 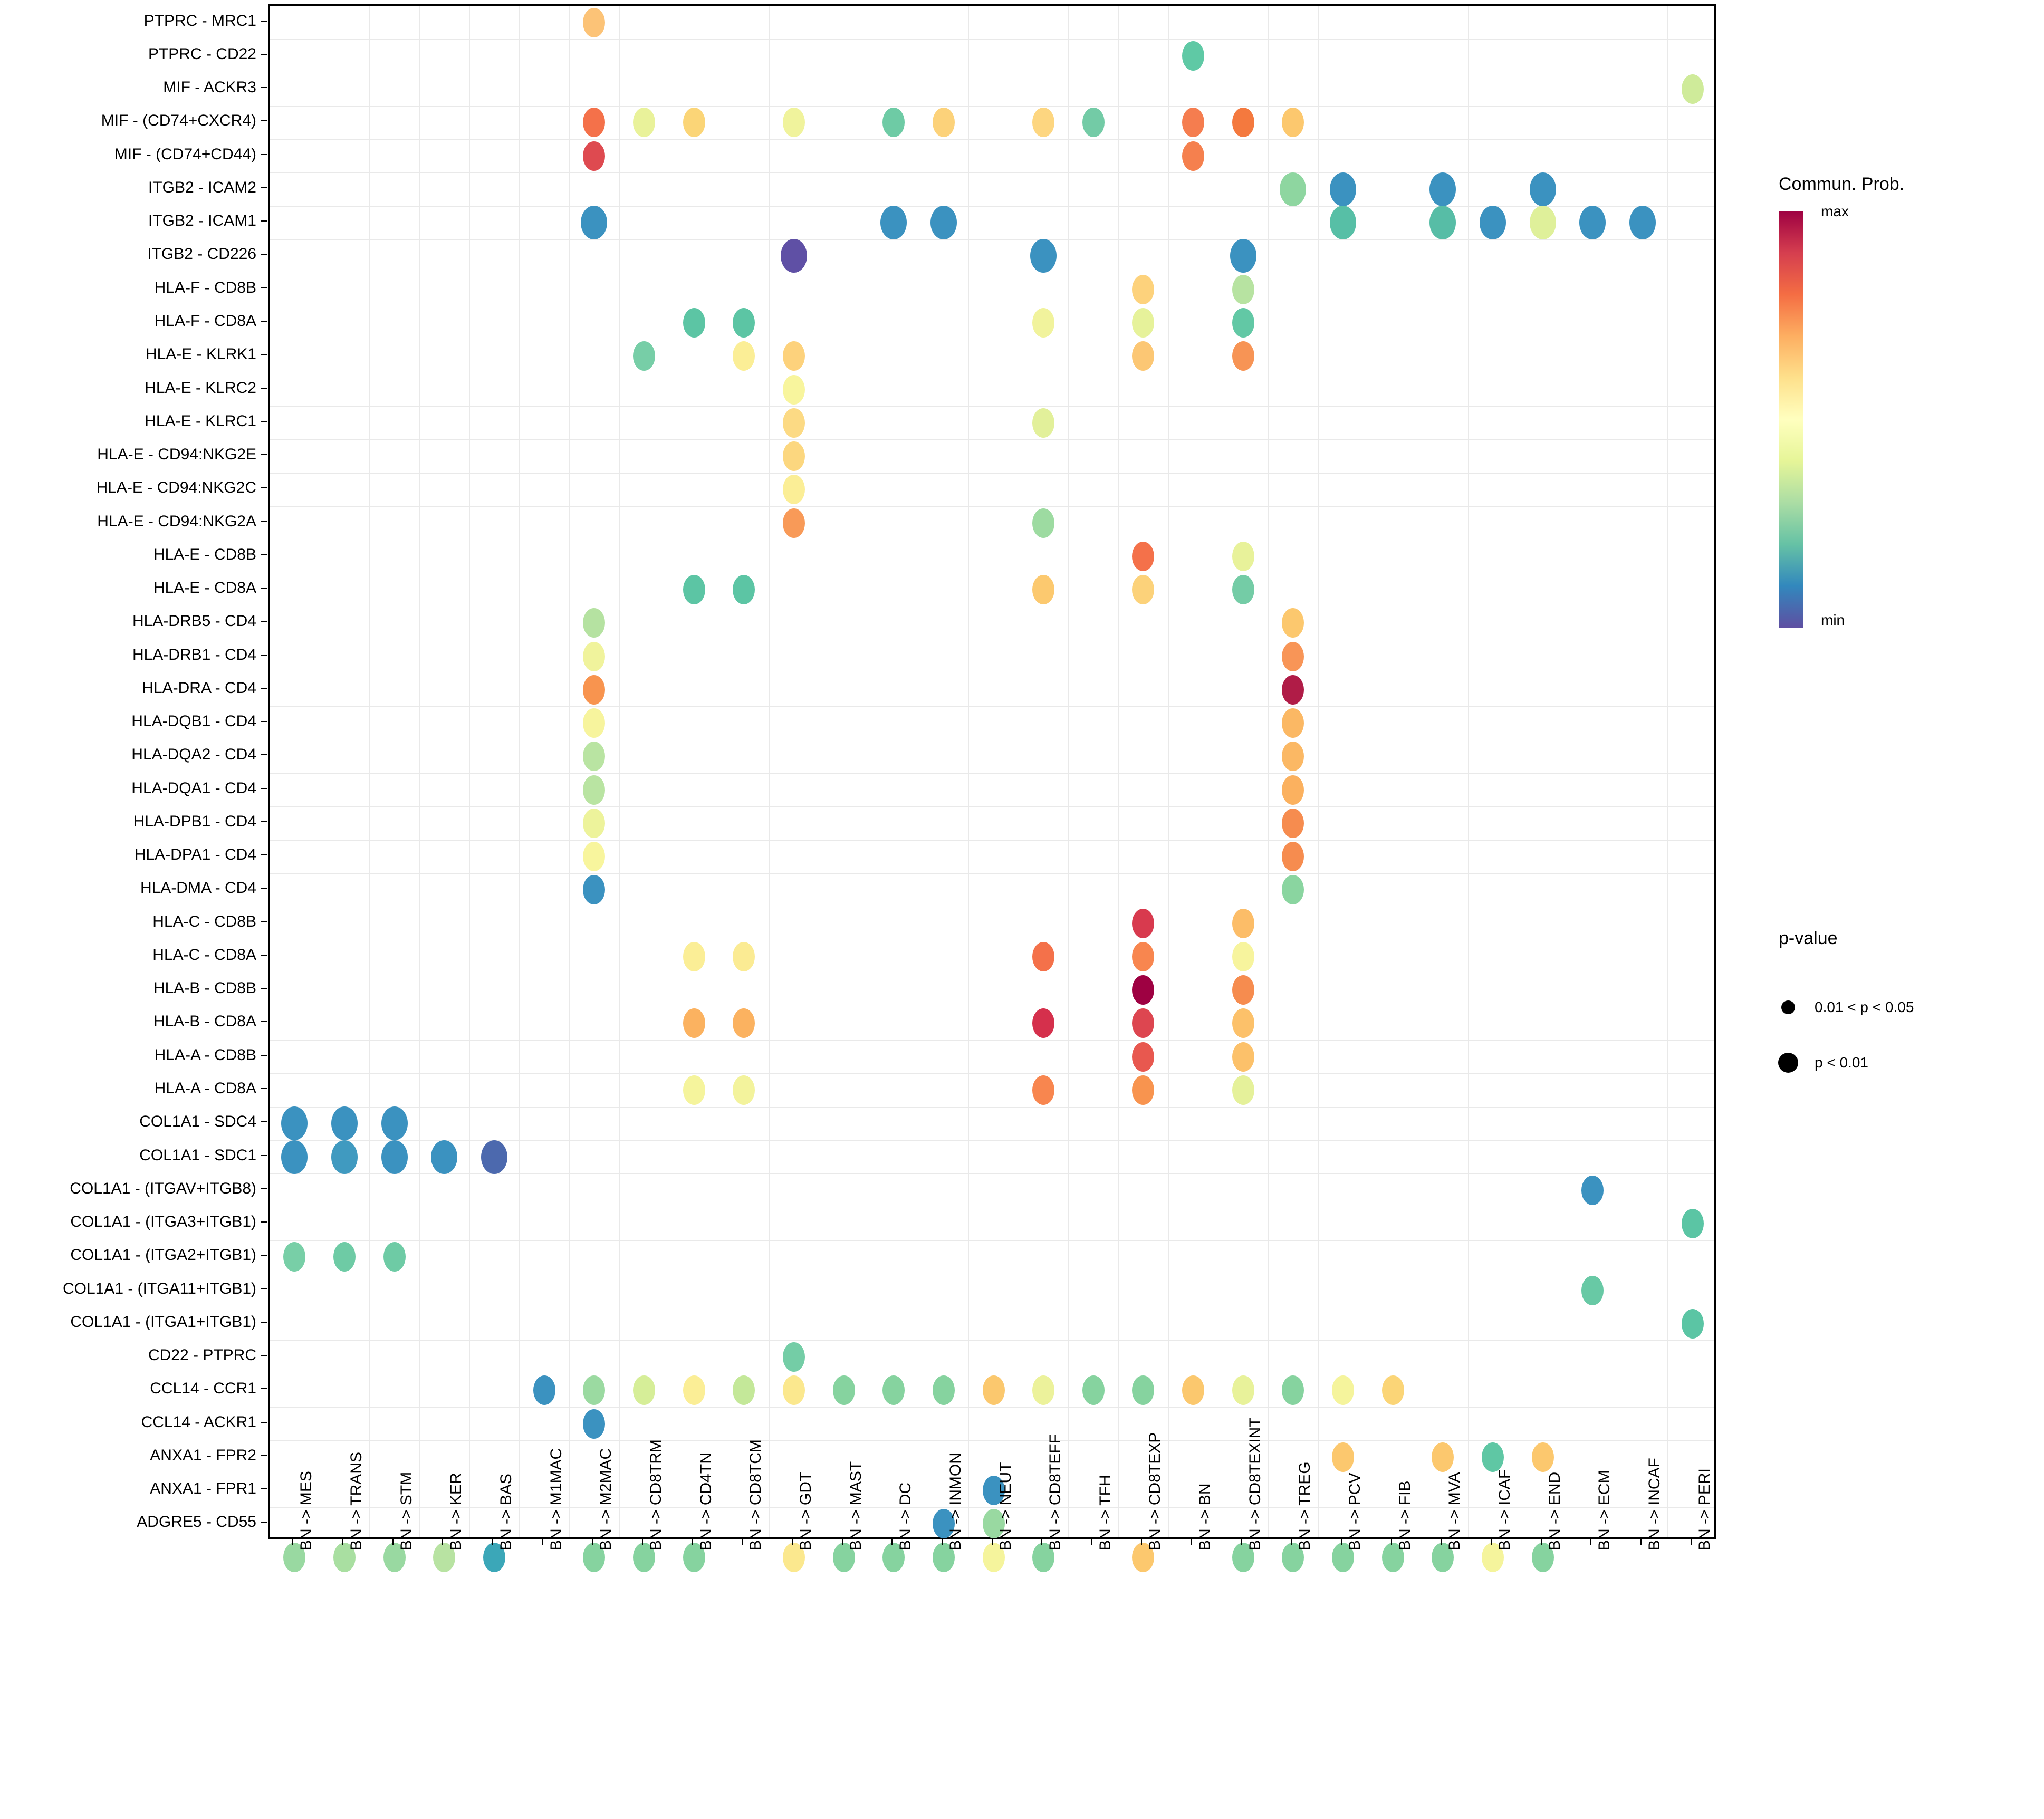 I want to click on x-axis-tick-label: BN -> CD8TCM, so click(x=756, y=1495).